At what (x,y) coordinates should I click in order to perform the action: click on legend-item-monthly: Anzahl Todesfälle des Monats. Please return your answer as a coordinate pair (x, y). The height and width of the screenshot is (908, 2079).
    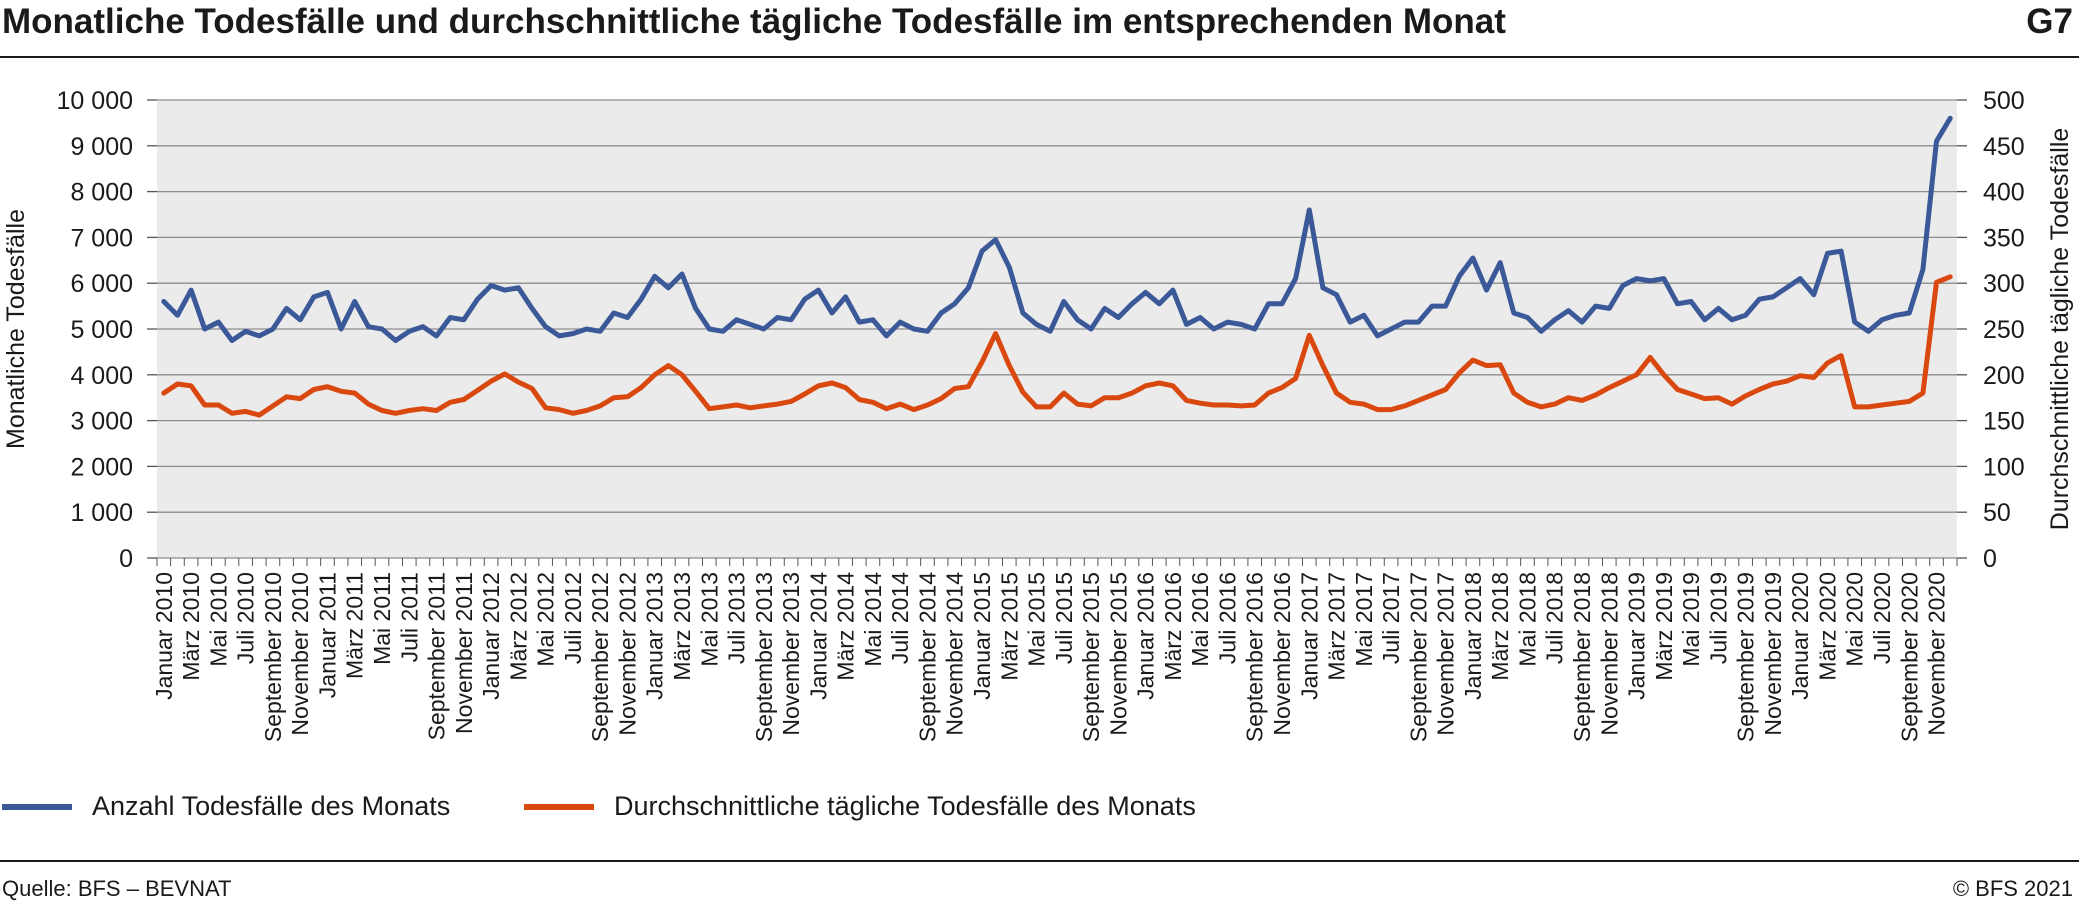
    Looking at the image, I should click on (226, 806).